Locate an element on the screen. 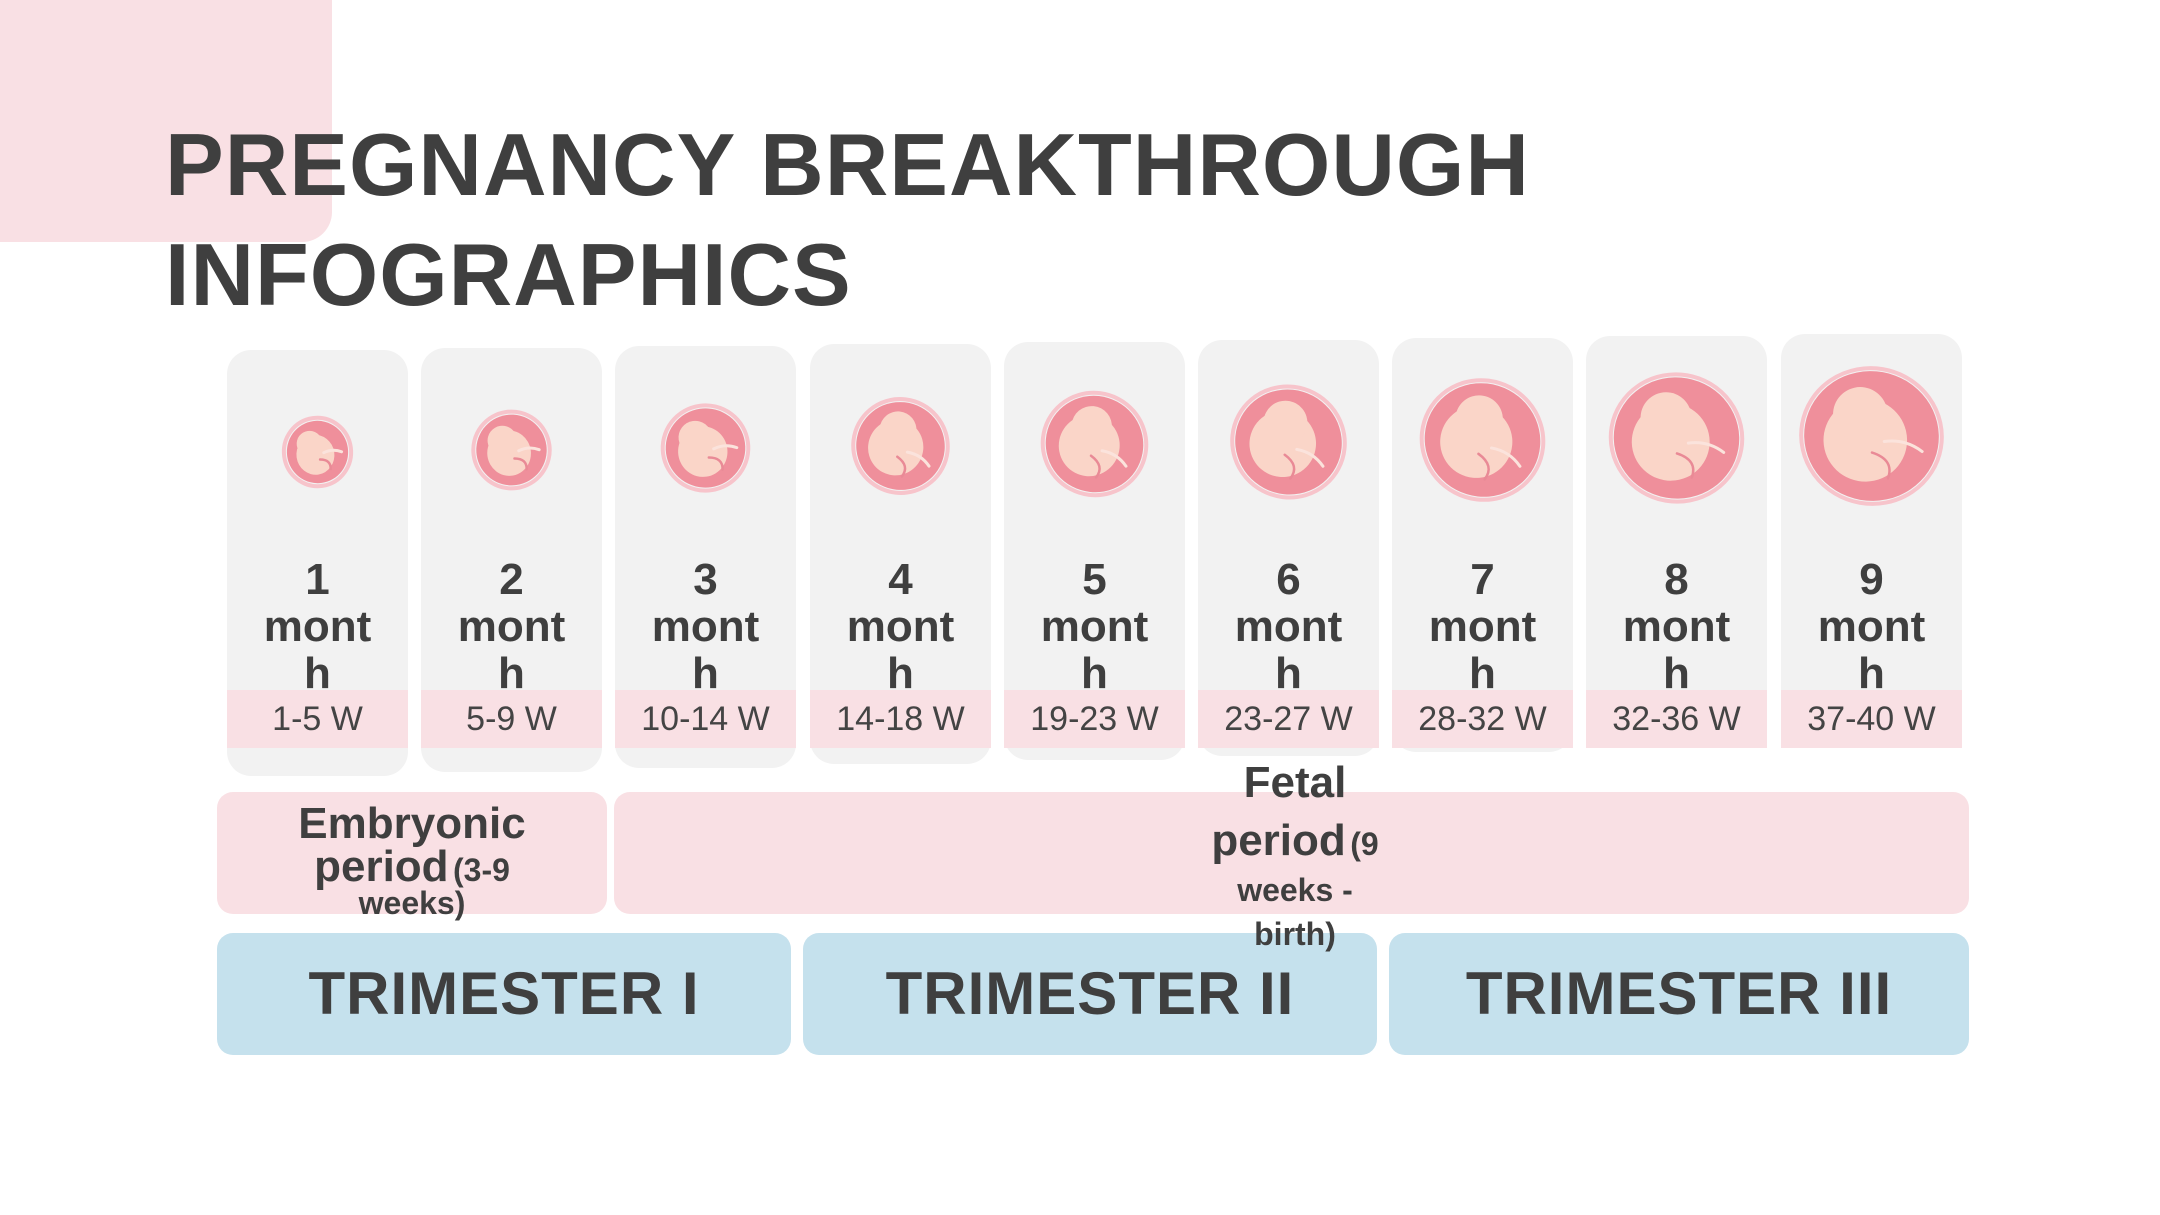  fetal-line-2: period (9 is located at coordinates (1295, 846).